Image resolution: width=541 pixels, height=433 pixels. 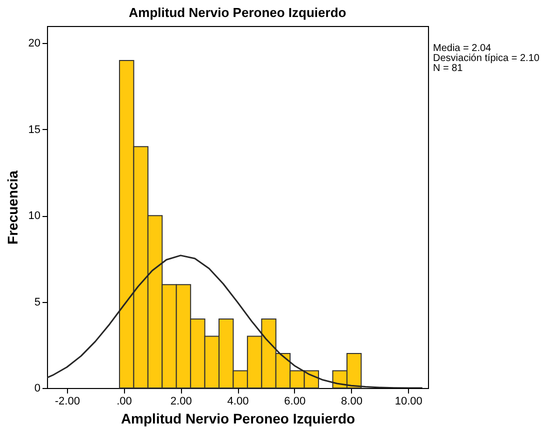 What do you see at coordinates (34, 216) in the screenshot?
I see `y-tick-label: 10` at bounding box center [34, 216].